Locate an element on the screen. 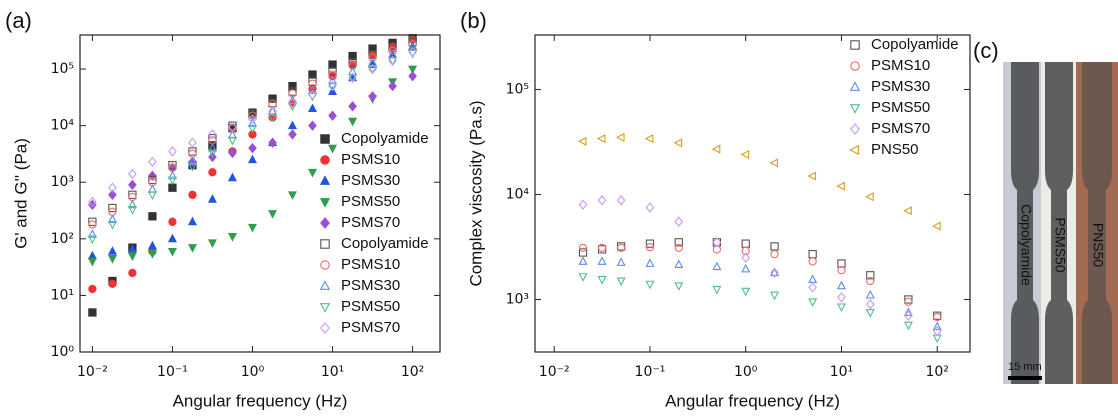  legend-label: PNS50 is located at coordinates (895, 149).